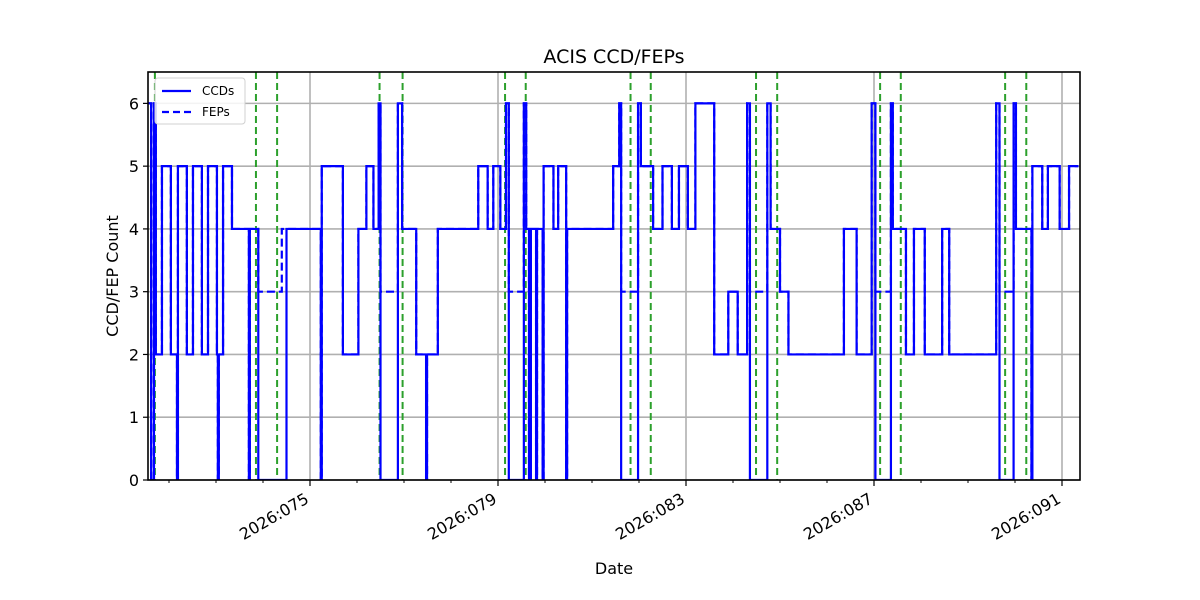 The height and width of the screenshot is (600, 1200). What do you see at coordinates (274, 516) in the screenshot?
I see `x-tick-label: 2026:075` at bounding box center [274, 516].